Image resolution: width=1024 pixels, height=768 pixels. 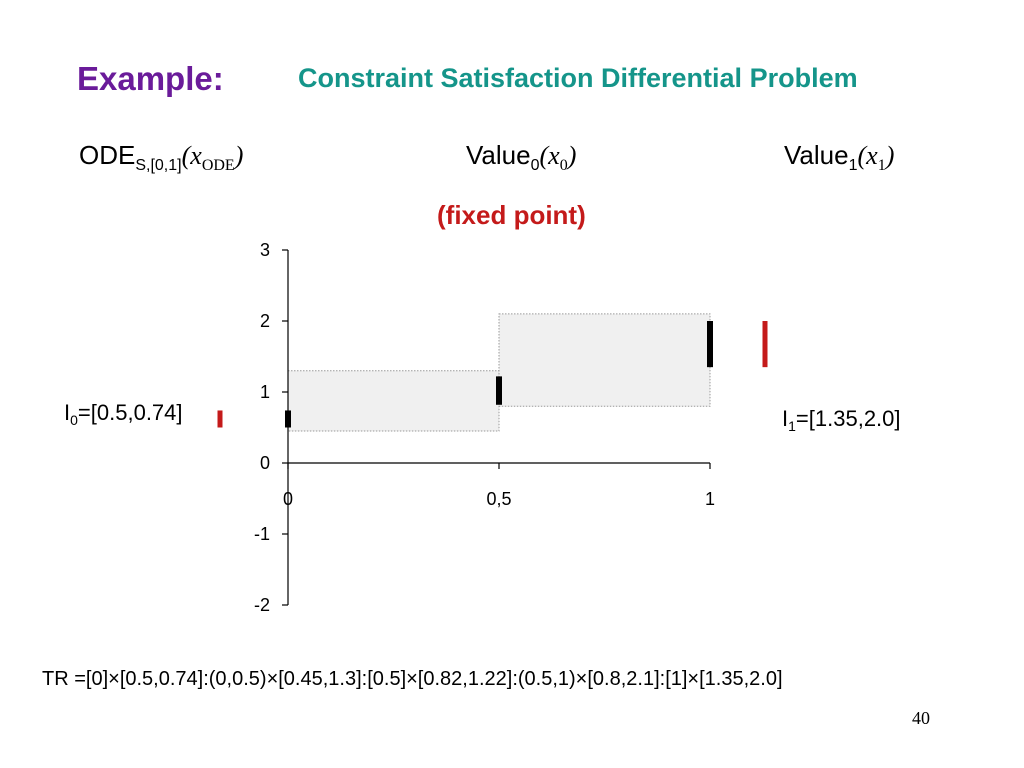 What do you see at coordinates (544, 155) in the screenshot?
I see `value0-paren-open: (` at bounding box center [544, 155].